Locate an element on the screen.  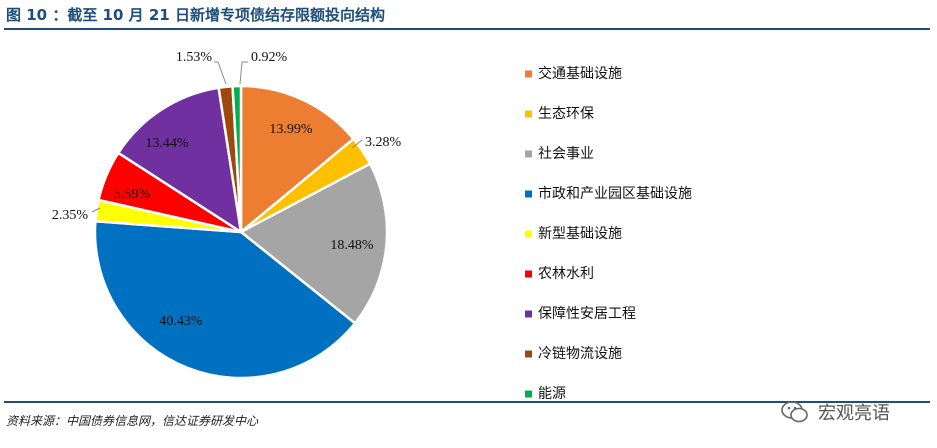
source-note: 资料来源：中国债券信息网，信达证券研发中心 is located at coordinates (132, 421).